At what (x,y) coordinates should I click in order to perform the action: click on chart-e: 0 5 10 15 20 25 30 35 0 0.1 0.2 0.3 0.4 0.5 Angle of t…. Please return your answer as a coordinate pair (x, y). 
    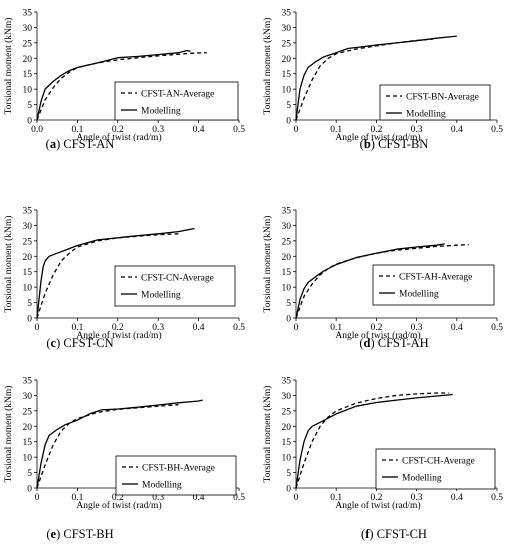
    Looking at the image, I should click on (124, 444).